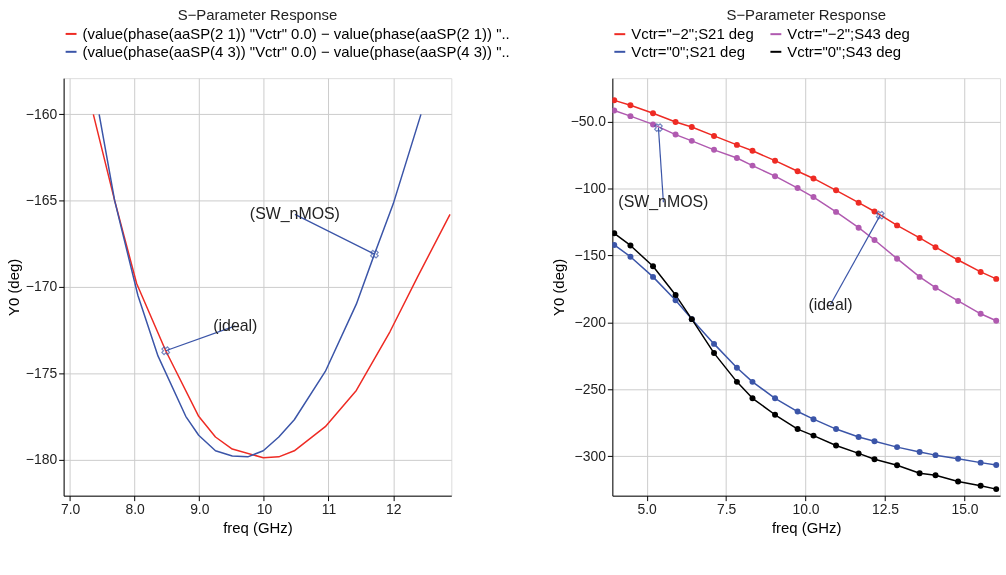 This screenshot has width=1006, height=575. What do you see at coordinates (264, 509) in the screenshot?
I see `x-tick-label: 10` at bounding box center [264, 509].